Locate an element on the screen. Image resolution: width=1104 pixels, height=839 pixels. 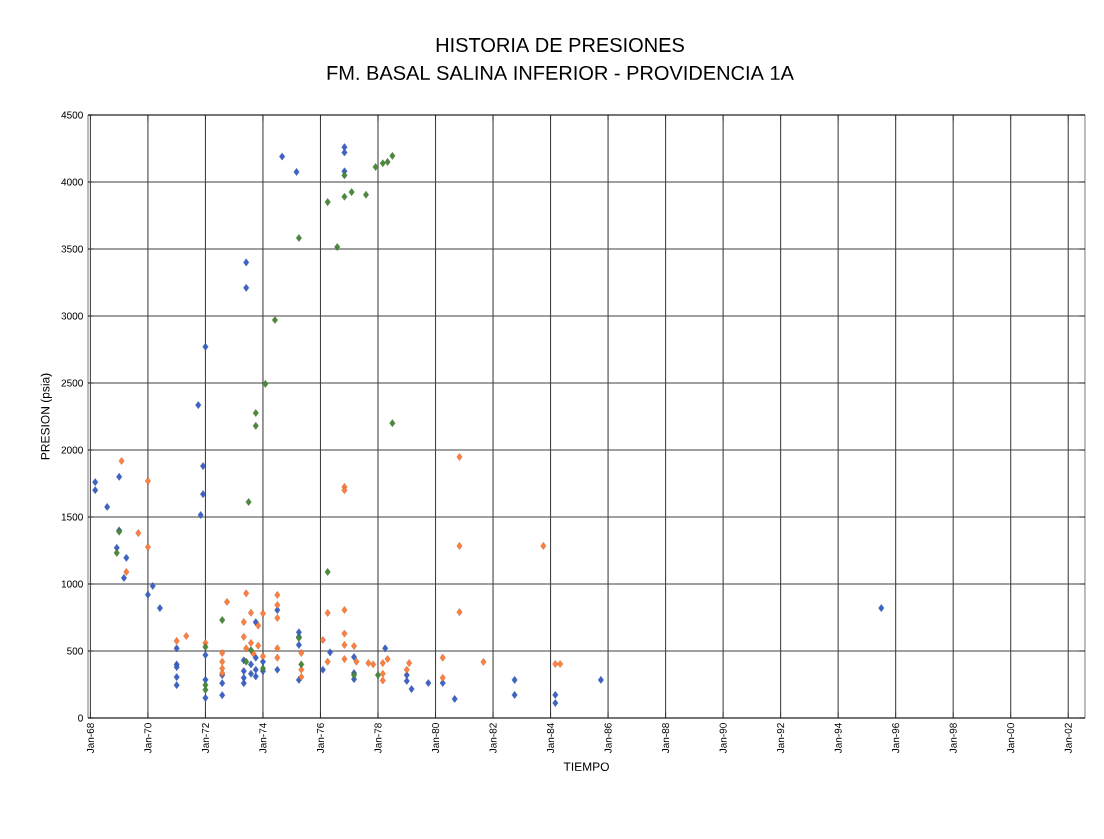
x-tick-label: Jan-00 is located at coordinates (1011, 738).